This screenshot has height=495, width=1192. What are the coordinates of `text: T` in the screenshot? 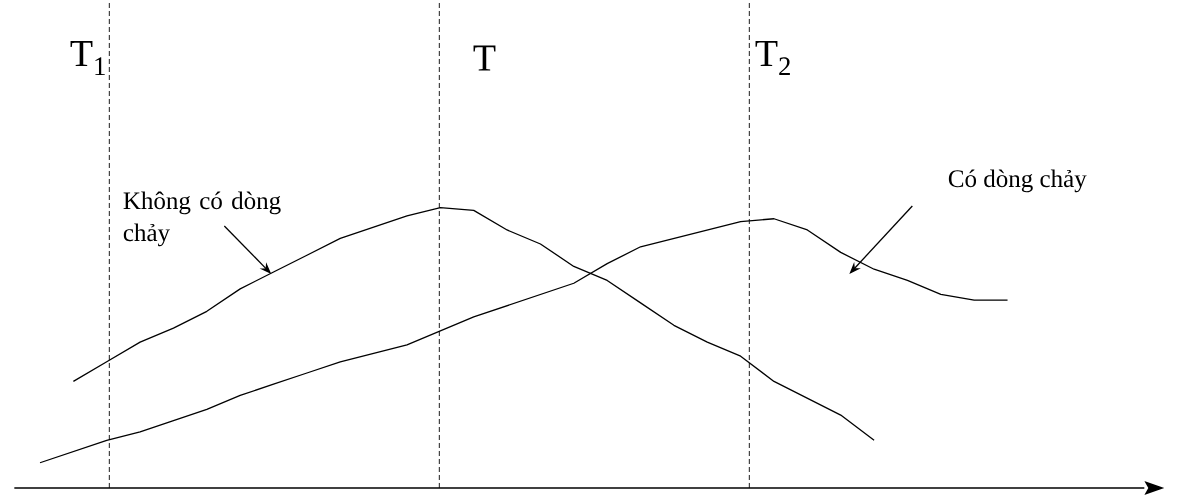 It's located at (484, 58).